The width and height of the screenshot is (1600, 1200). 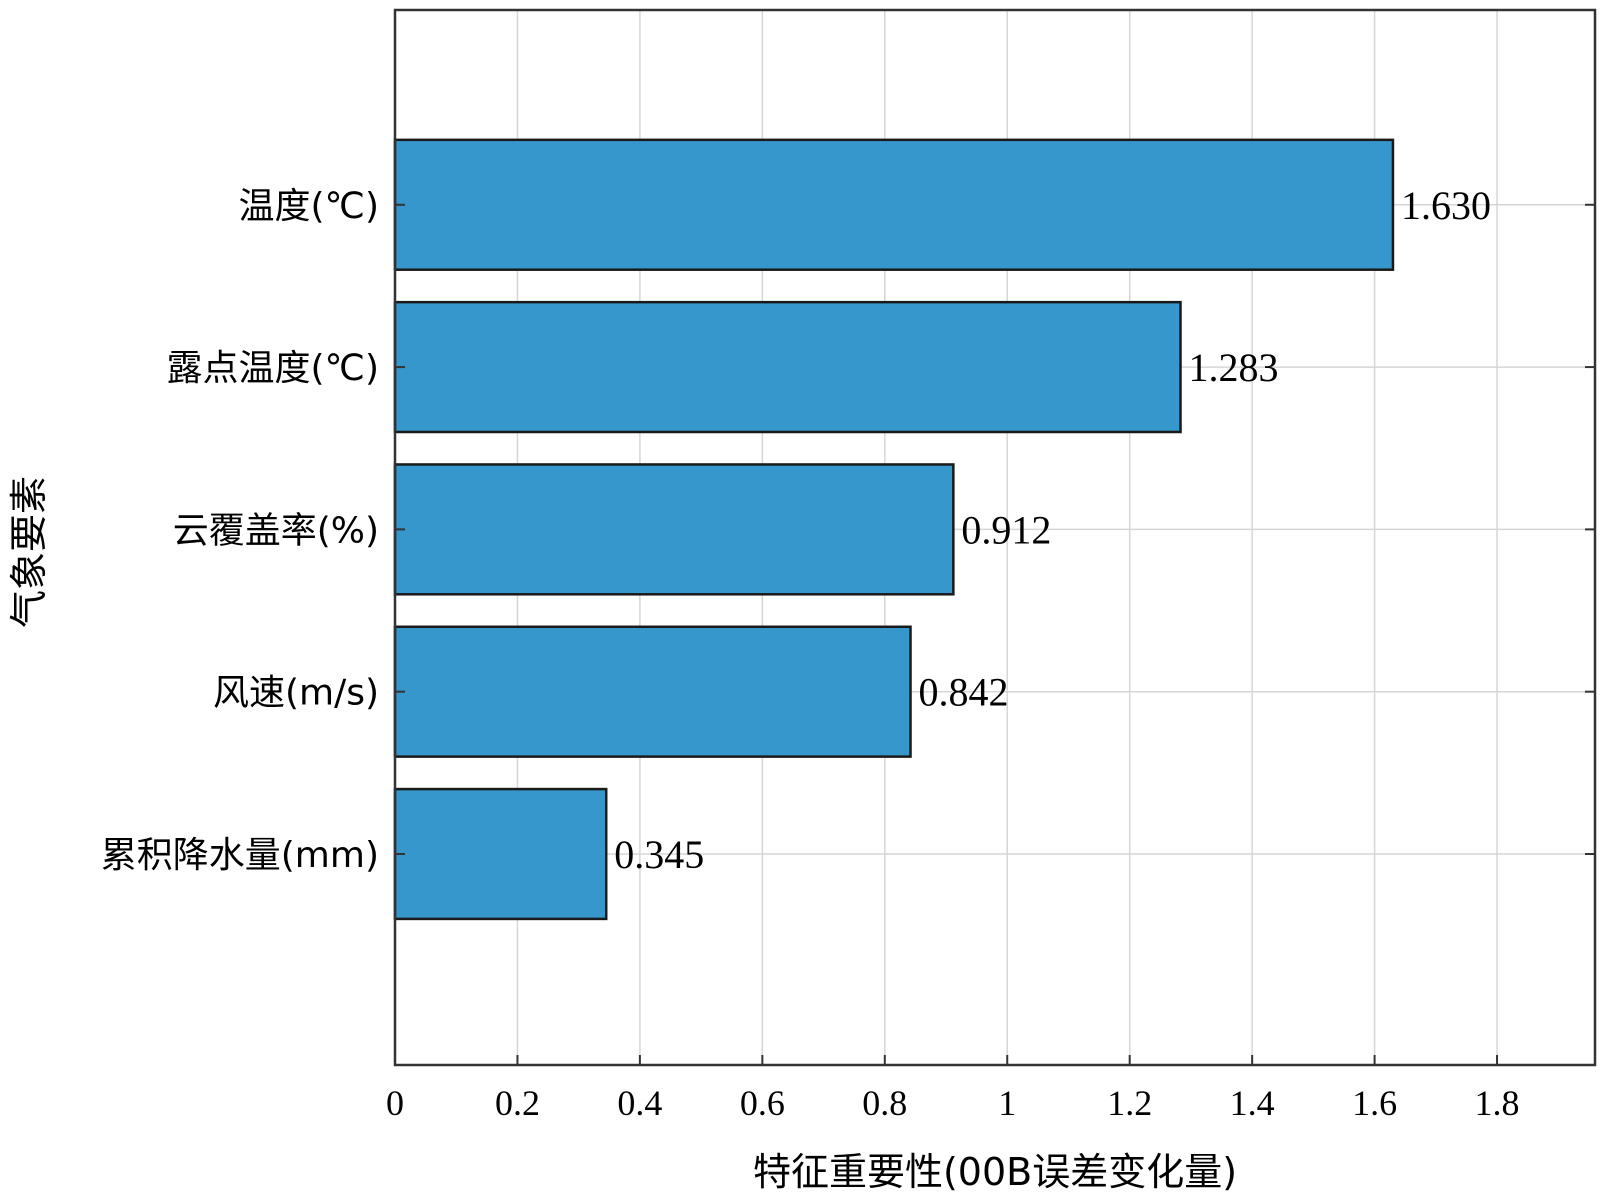 I want to click on data-label: 0.345, so click(x=659, y=854).